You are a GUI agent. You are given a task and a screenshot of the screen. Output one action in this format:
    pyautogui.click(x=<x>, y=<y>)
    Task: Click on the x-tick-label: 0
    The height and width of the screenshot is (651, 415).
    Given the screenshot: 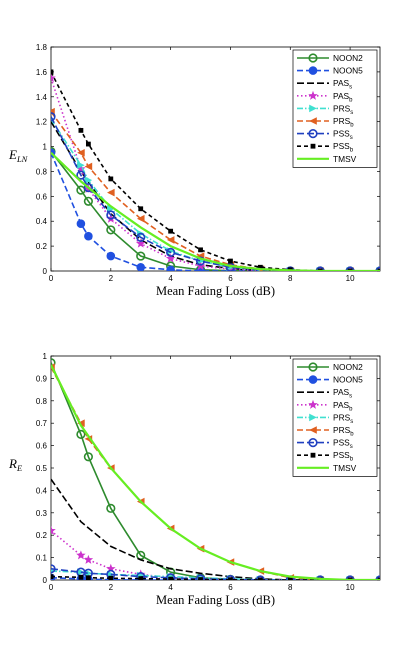 What is the action you would take?
    pyautogui.click(x=51, y=278)
    